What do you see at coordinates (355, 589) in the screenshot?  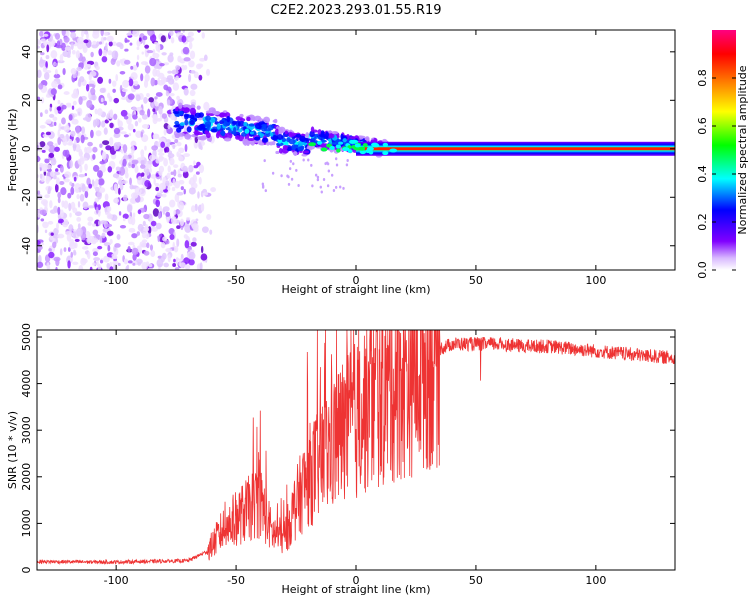 I see `snr-x-label: Height of straight line (km)` at bounding box center [355, 589].